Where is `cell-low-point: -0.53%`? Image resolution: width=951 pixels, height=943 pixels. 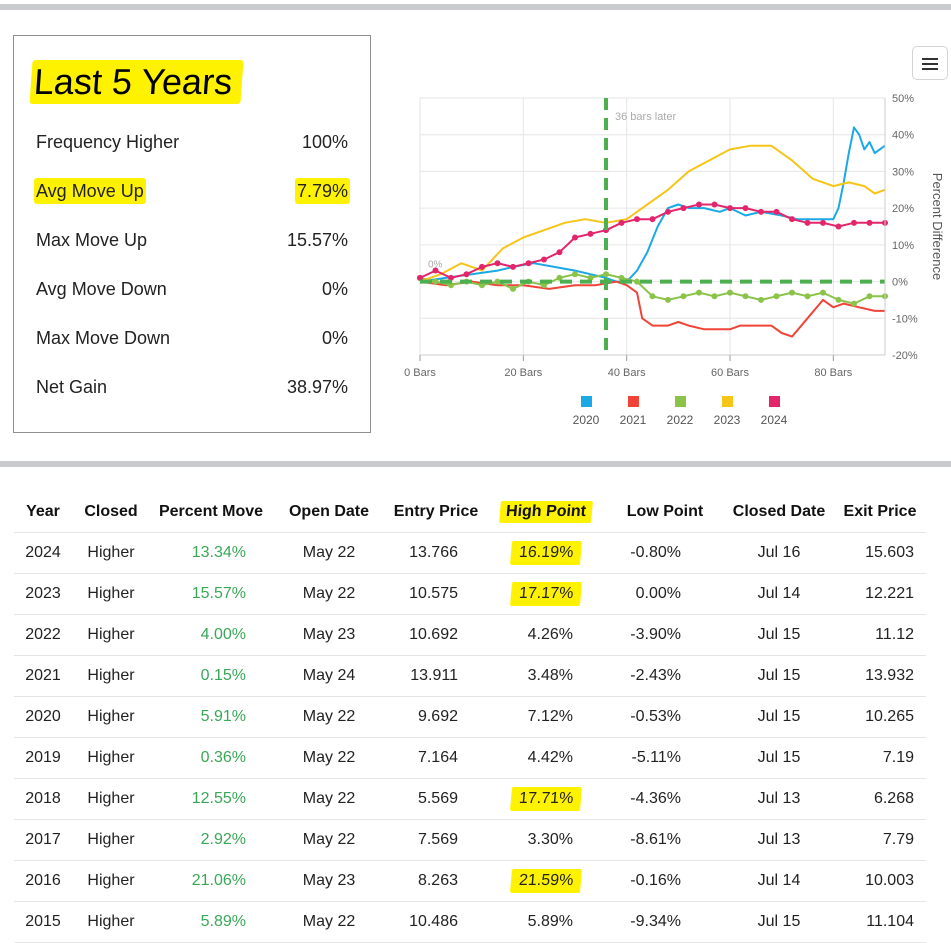 cell-low-point: -0.53% is located at coordinates (665, 717).